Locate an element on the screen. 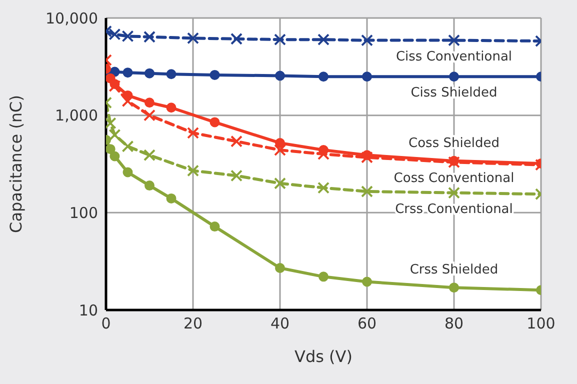 This screenshot has width=577, height=384. x-tick-label: 80 is located at coordinates (454, 323).